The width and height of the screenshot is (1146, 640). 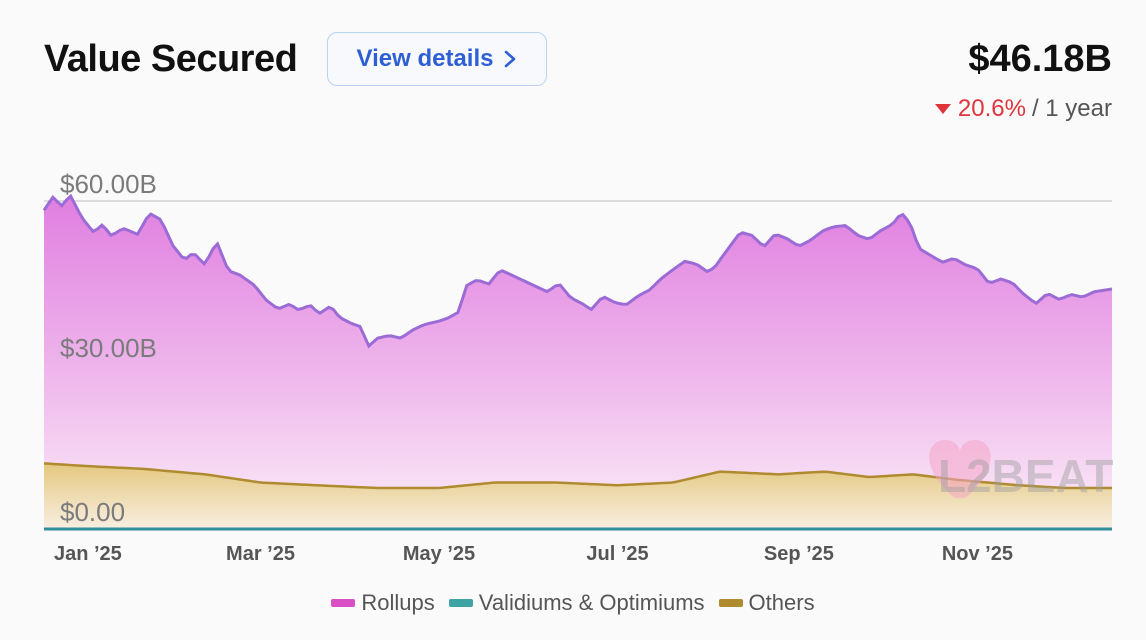 What do you see at coordinates (88, 554) in the screenshot?
I see `x-tick-label: Jan ’25` at bounding box center [88, 554].